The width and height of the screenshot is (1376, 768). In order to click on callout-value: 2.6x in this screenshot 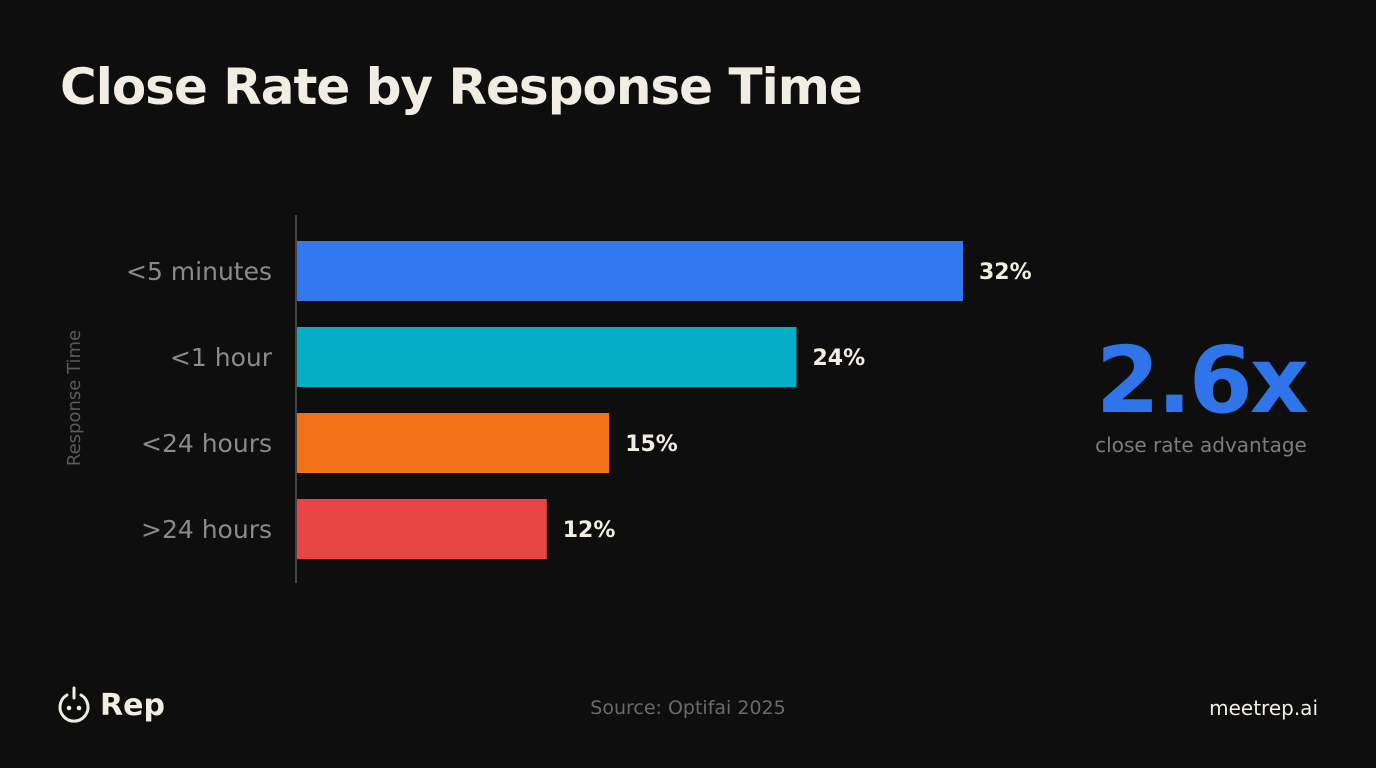, I will do `click(1202, 380)`.